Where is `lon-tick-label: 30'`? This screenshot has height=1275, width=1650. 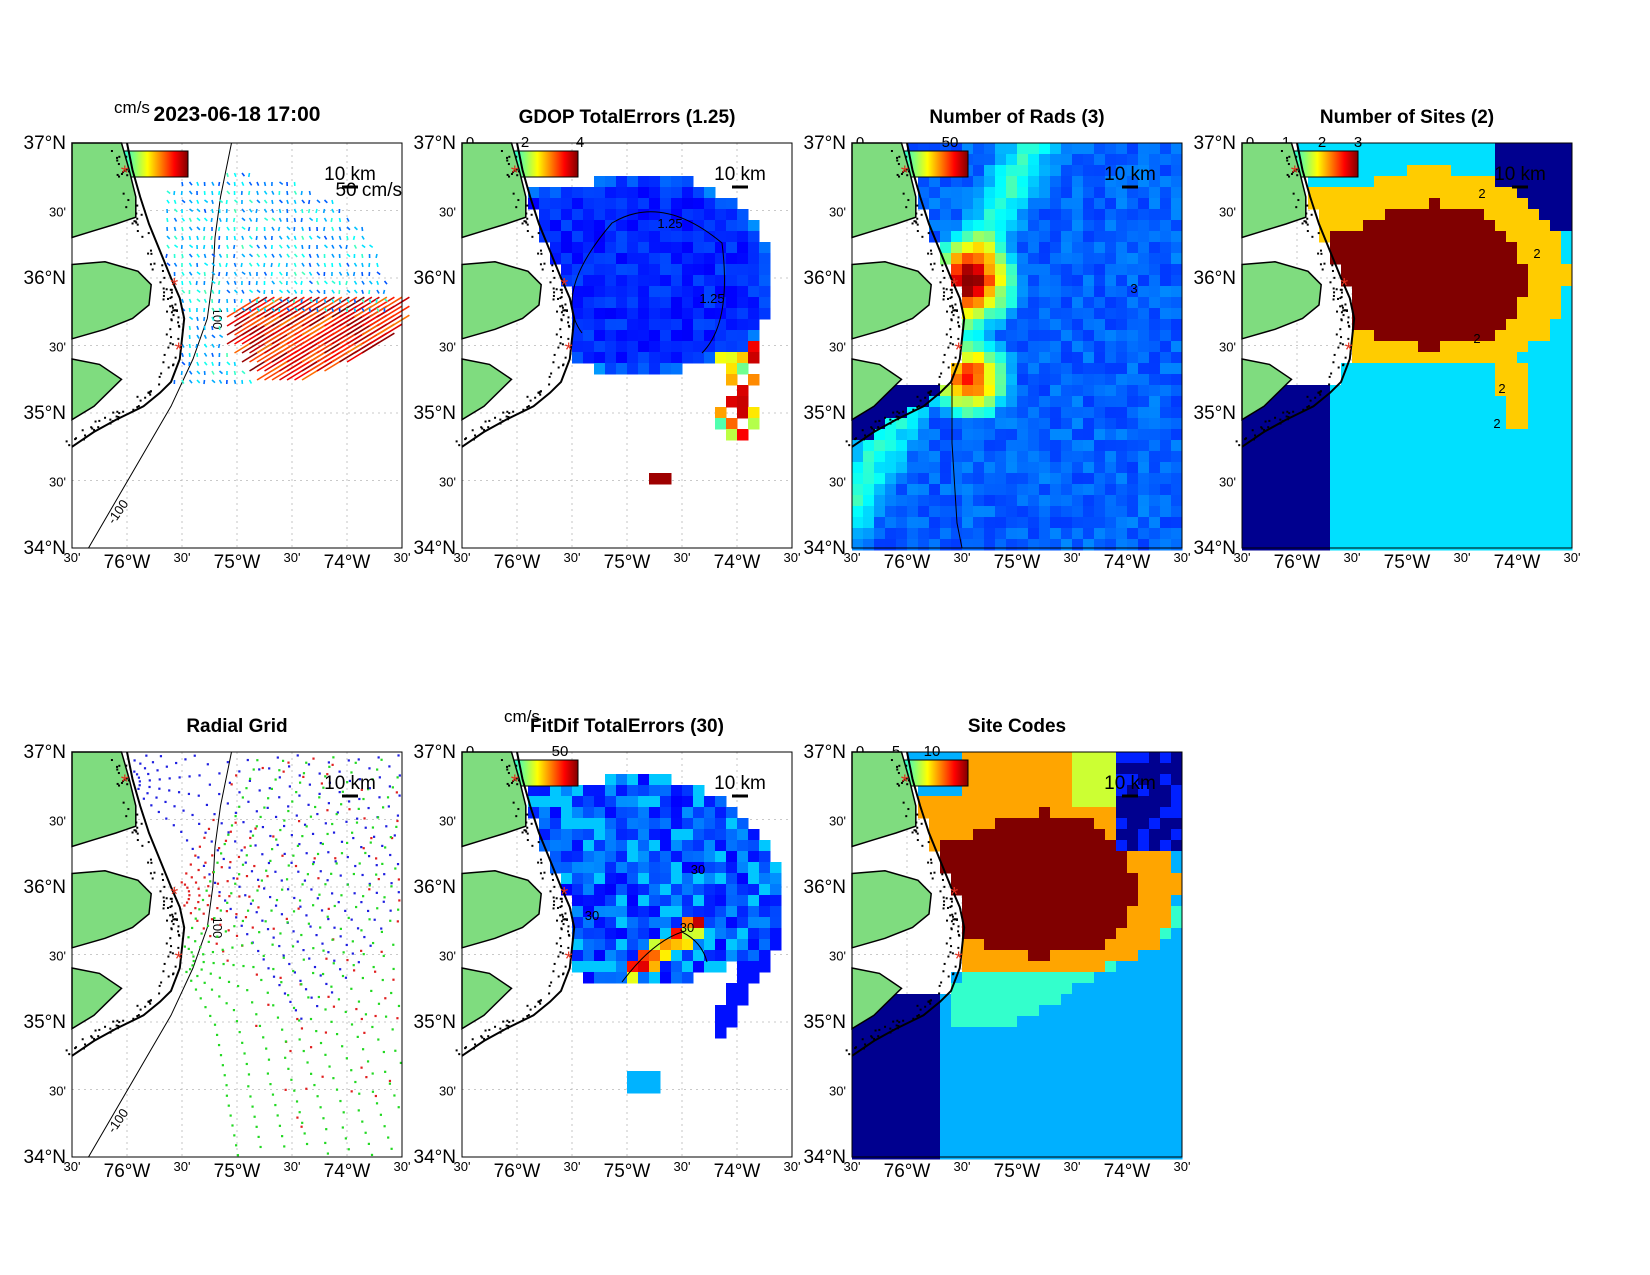
lon-tick-label: 30' is located at coordinates (852, 557).